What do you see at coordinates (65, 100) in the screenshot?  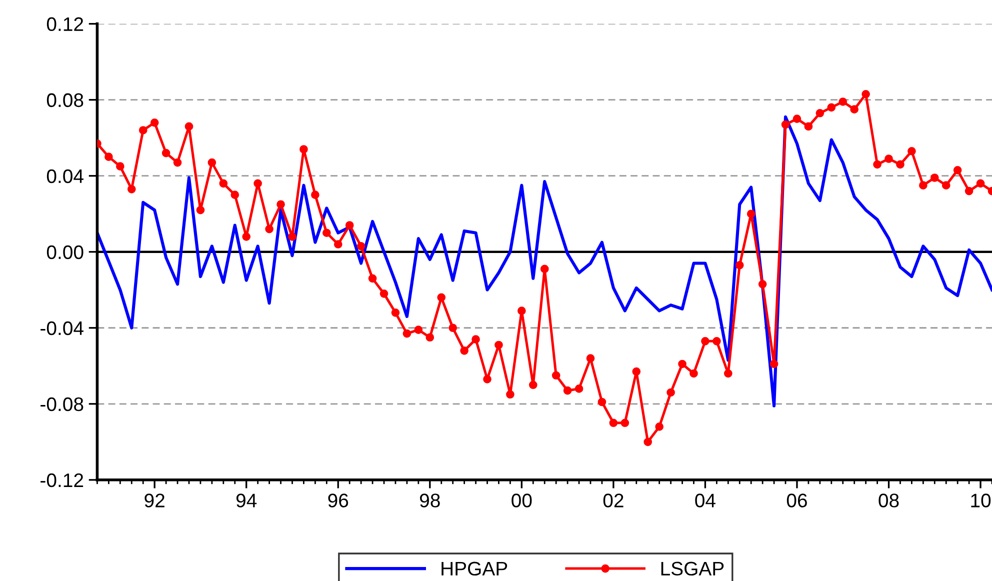 I see `y-tick-label: 0.08` at bounding box center [65, 100].